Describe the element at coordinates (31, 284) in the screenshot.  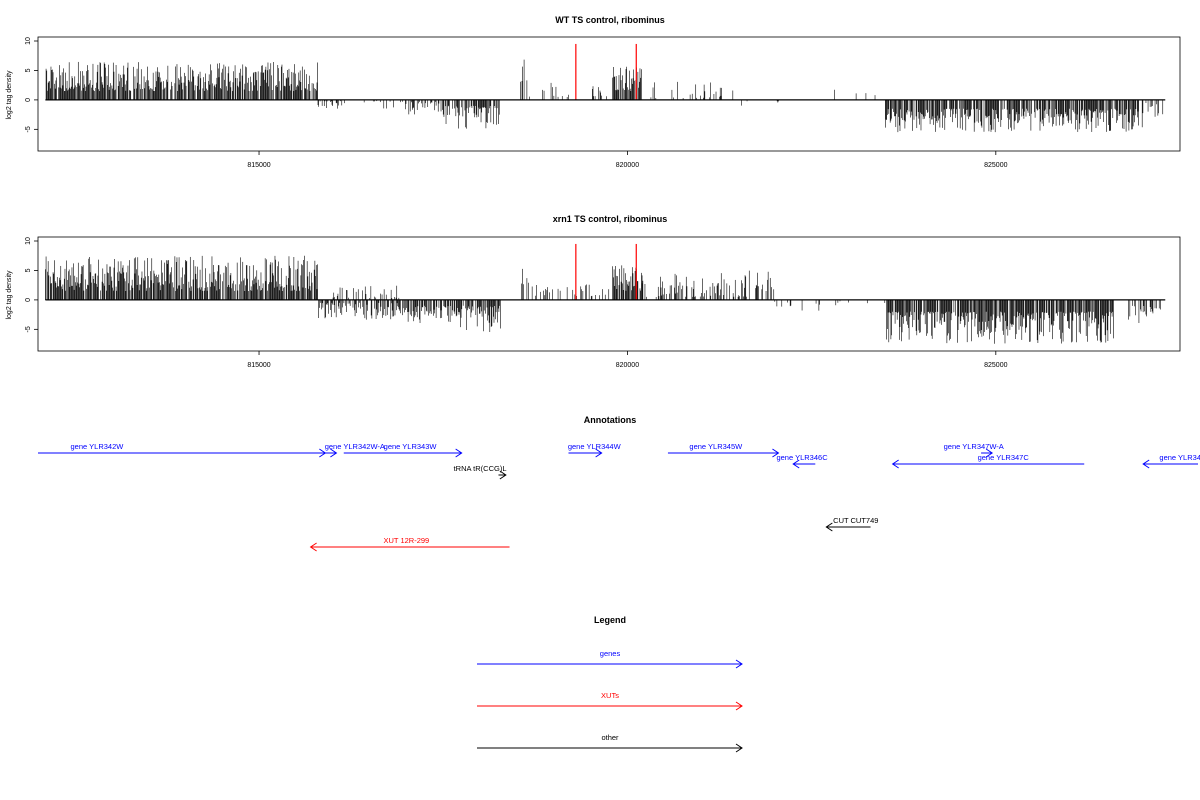
I see `xrn1-track-y-axis: -5 0 5 10` at that location.